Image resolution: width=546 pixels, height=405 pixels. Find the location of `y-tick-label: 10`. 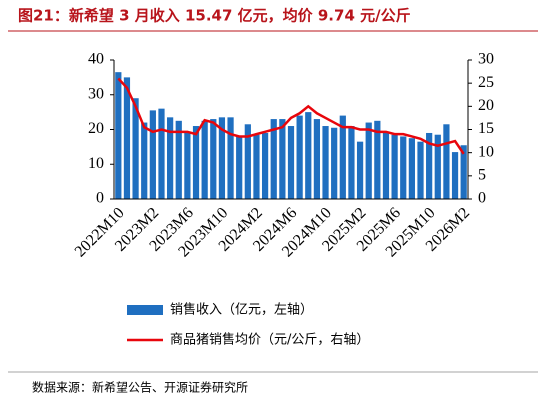

y-tick-label: 10 is located at coordinates (96, 163).